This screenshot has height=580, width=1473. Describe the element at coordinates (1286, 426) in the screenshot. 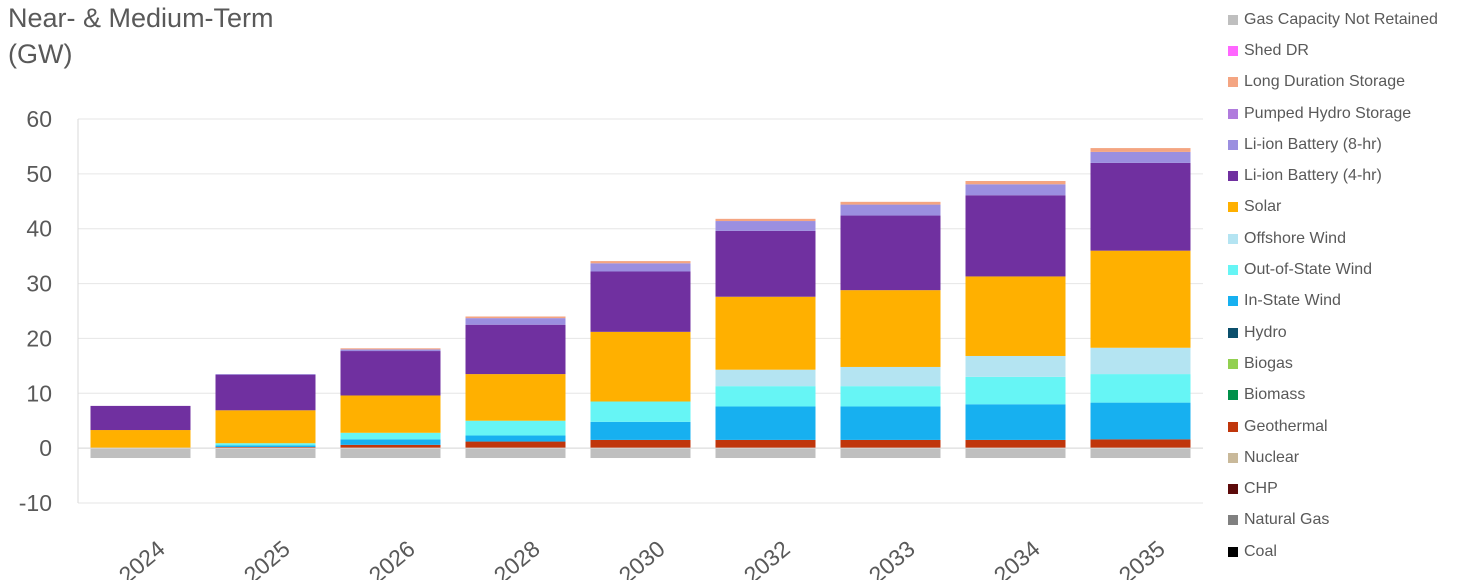

I see `legend-label: Geothermal` at that location.